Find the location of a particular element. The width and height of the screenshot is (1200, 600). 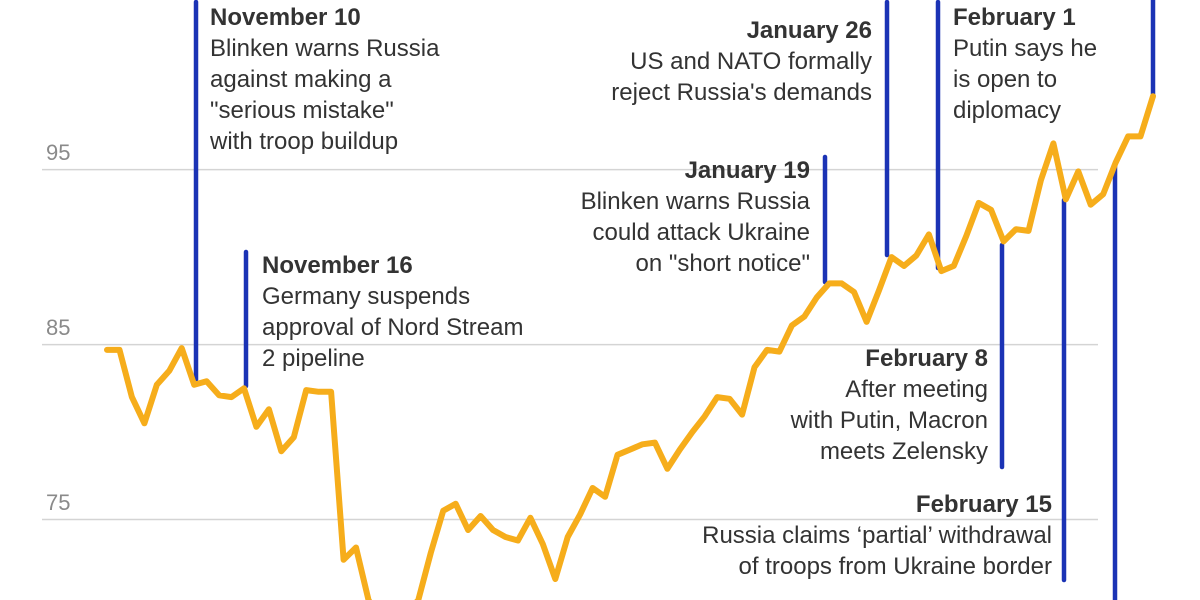

annotation-text: Germany suspends is located at coordinates (366, 296).